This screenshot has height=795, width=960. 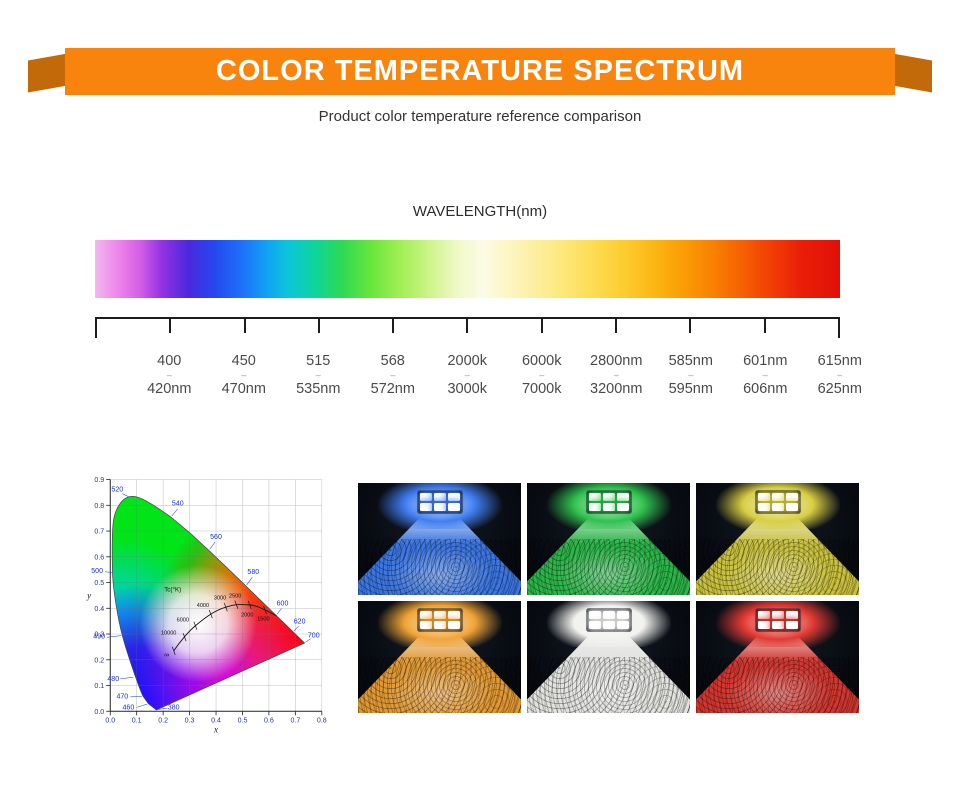 What do you see at coordinates (283, 603) in the screenshot?
I see `wavelength-label: 600` at bounding box center [283, 603].